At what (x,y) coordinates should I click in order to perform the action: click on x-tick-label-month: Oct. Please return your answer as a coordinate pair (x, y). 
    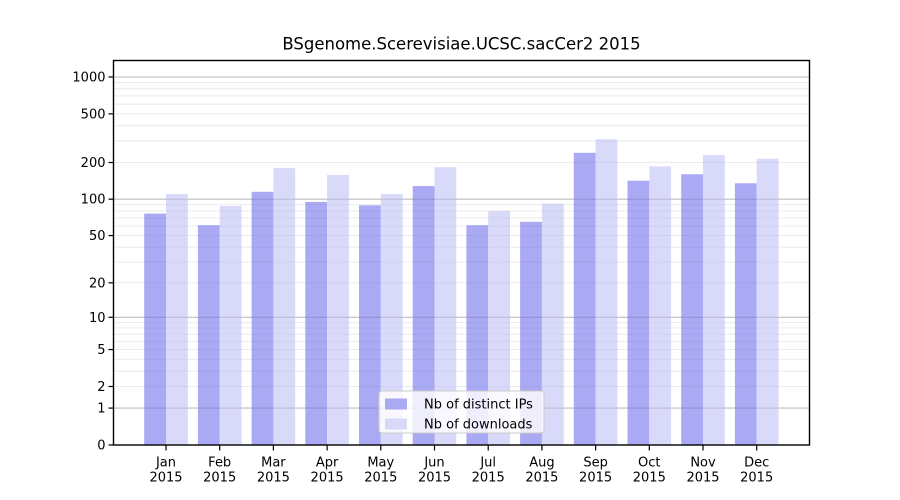
    Looking at the image, I should click on (649, 463).